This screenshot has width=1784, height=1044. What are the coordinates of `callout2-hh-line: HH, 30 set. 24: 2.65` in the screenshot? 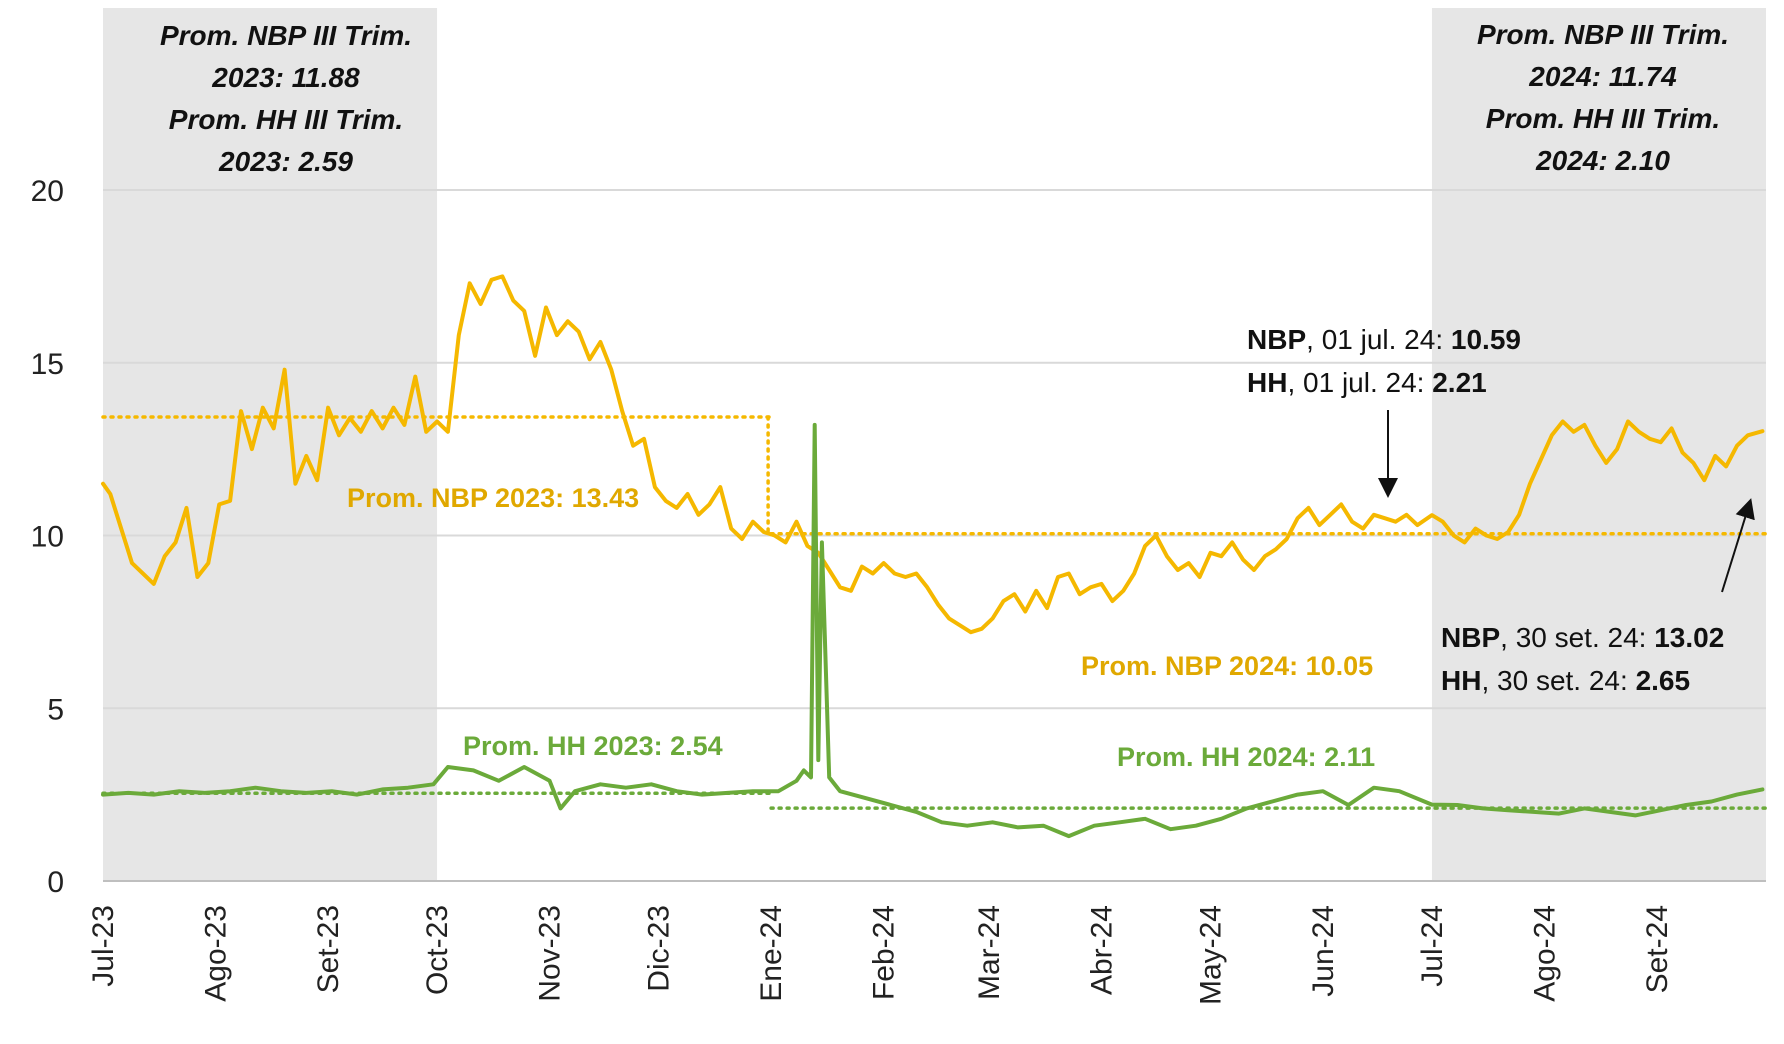 It's located at (1565, 680).